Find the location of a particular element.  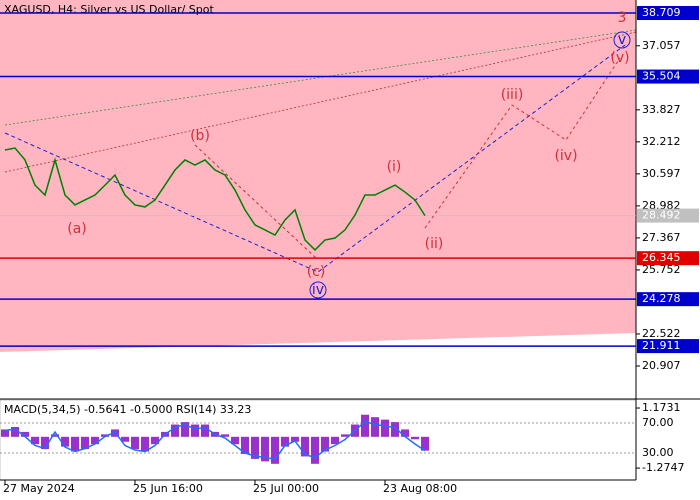

y-tick-label: 30.597 is located at coordinates (661, 173).